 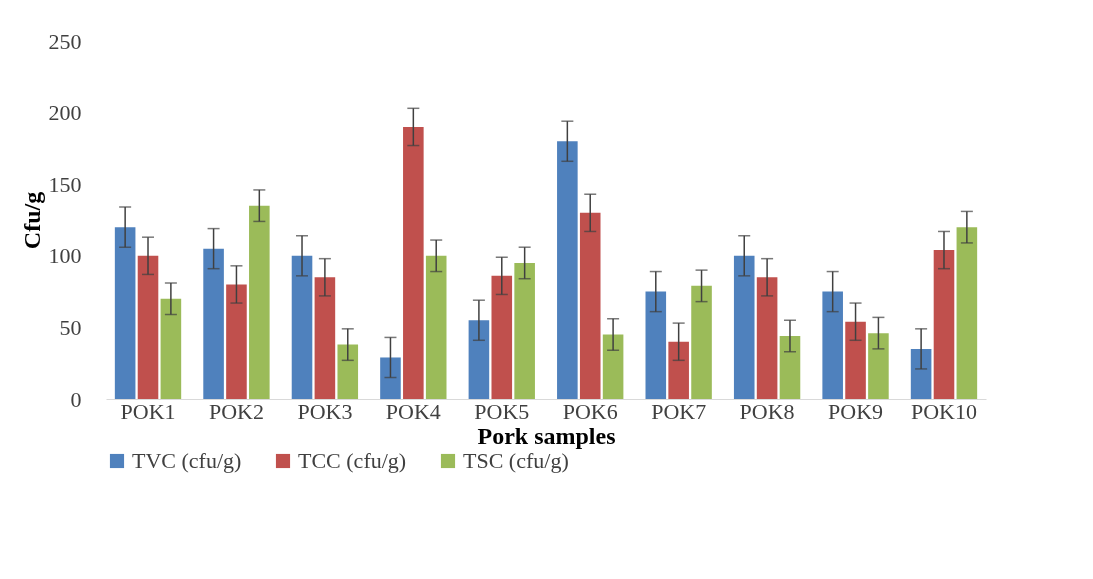 I want to click on x-tick-label: POK10, so click(x=943, y=411).